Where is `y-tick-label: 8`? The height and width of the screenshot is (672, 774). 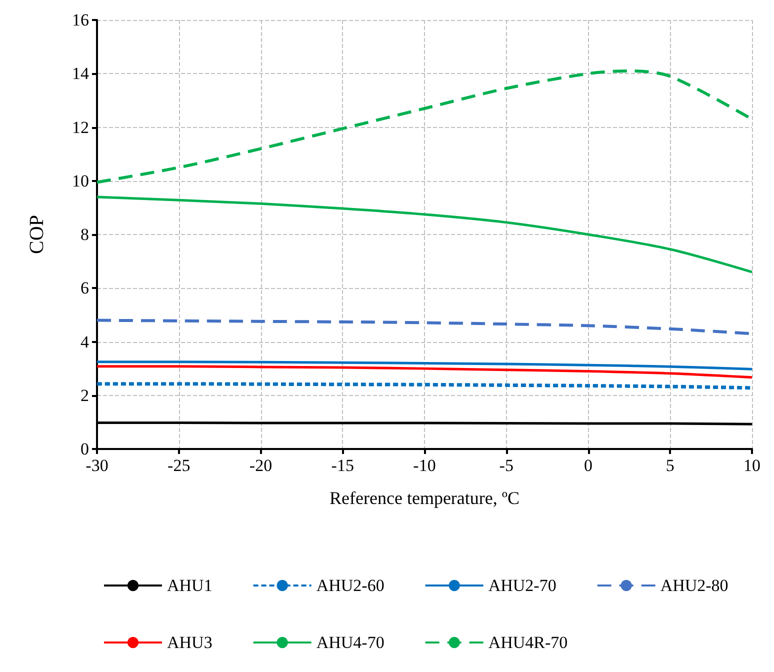
y-tick-label: 8 is located at coordinates (84, 234).